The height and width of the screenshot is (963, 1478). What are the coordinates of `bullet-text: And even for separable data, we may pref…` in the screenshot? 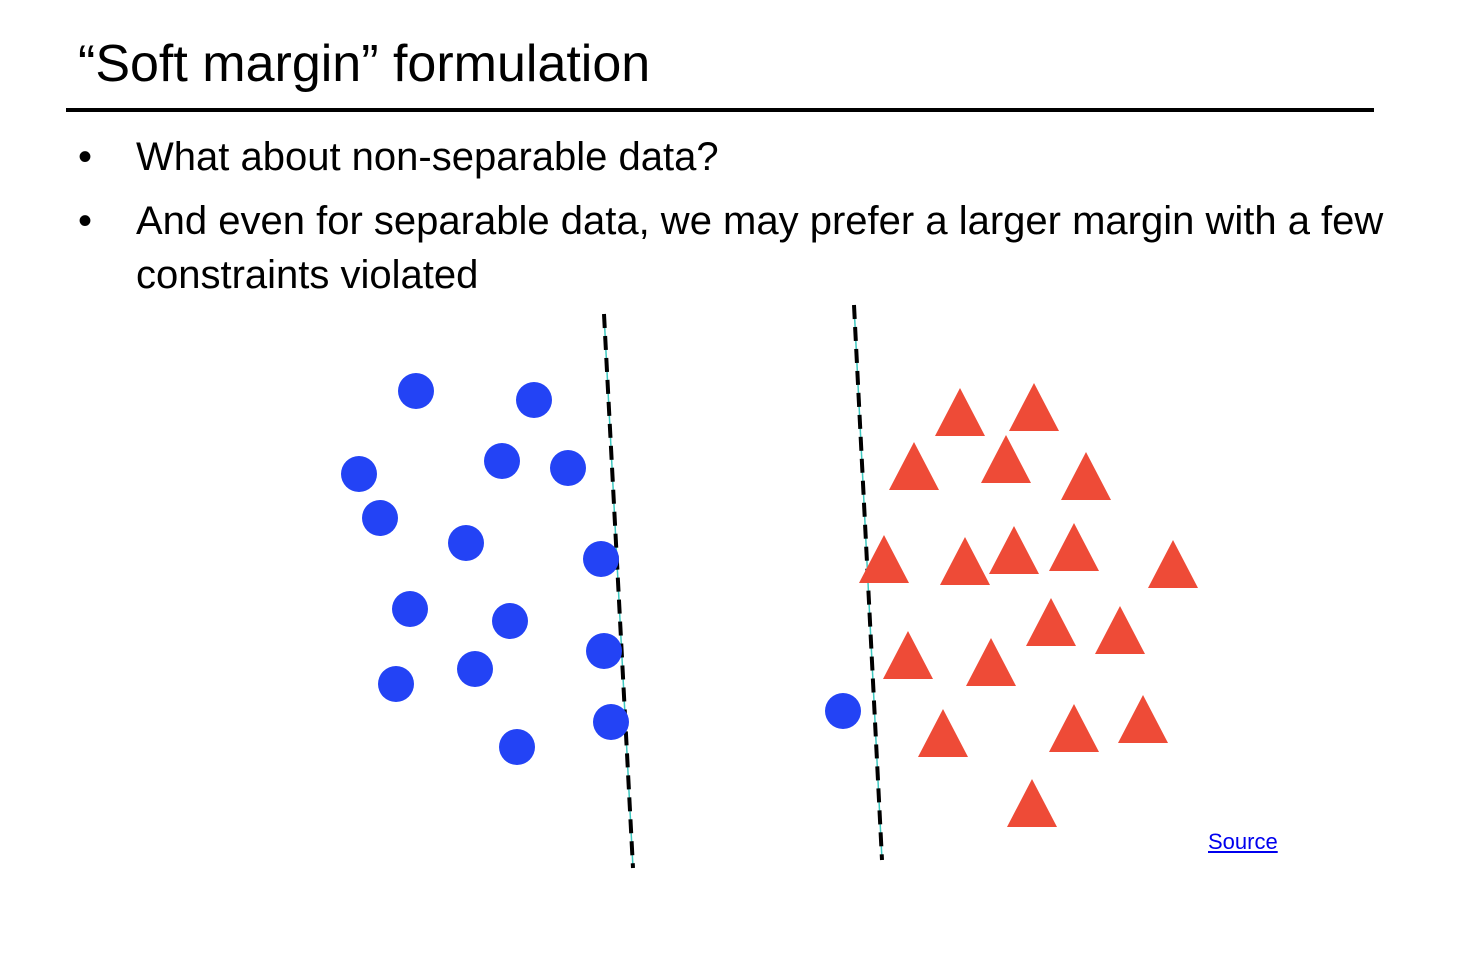 It's located at (760, 248).